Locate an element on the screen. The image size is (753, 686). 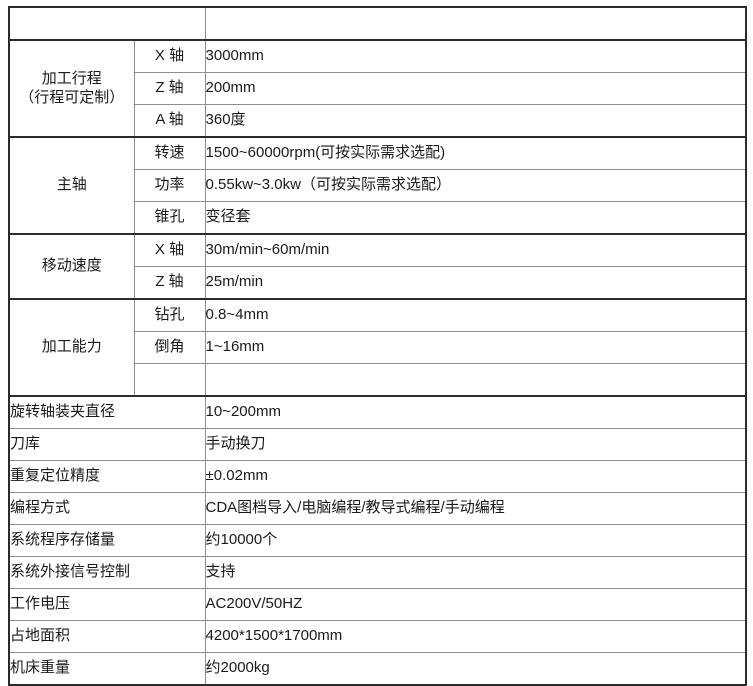
spec-label: 刀库 is located at coordinates (107, 444).